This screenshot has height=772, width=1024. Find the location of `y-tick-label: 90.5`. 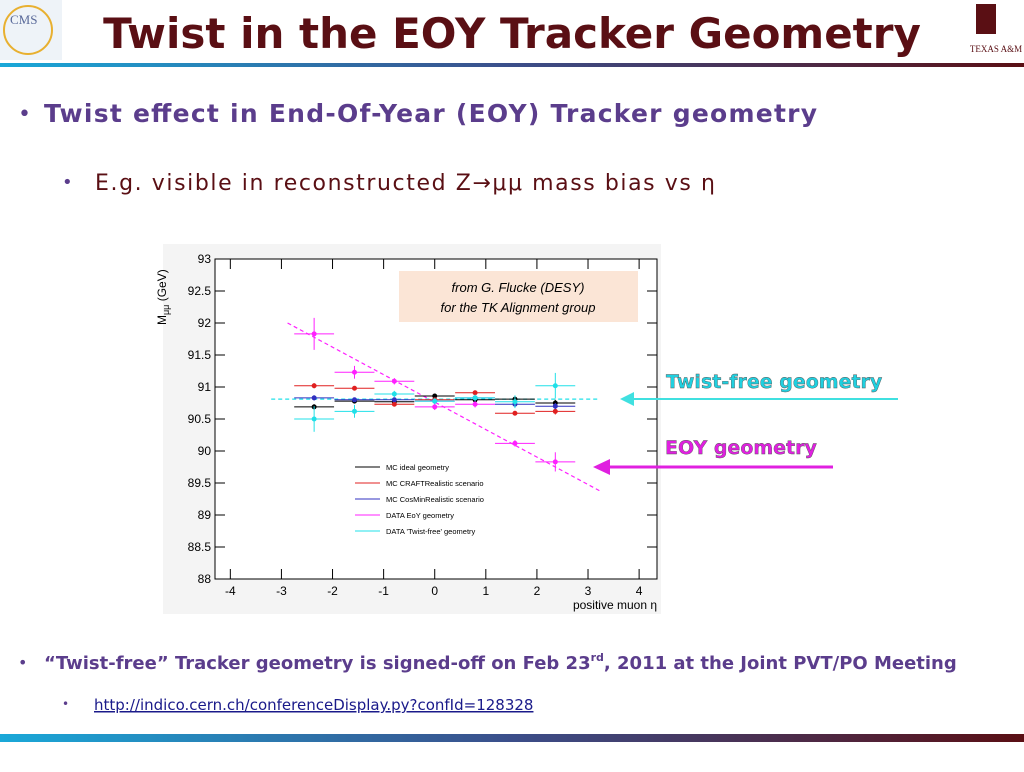

y-tick-label: 90.5 is located at coordinates (200, 419).